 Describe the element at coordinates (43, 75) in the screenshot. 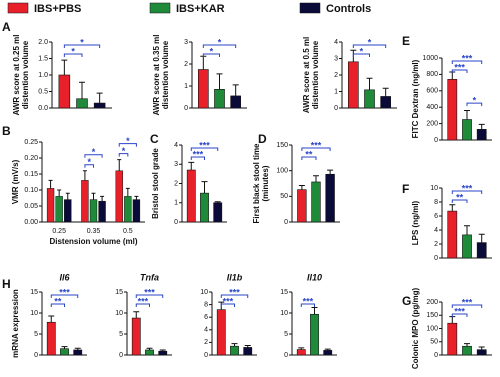

I see `y-tick-label: 1.0` at that location.